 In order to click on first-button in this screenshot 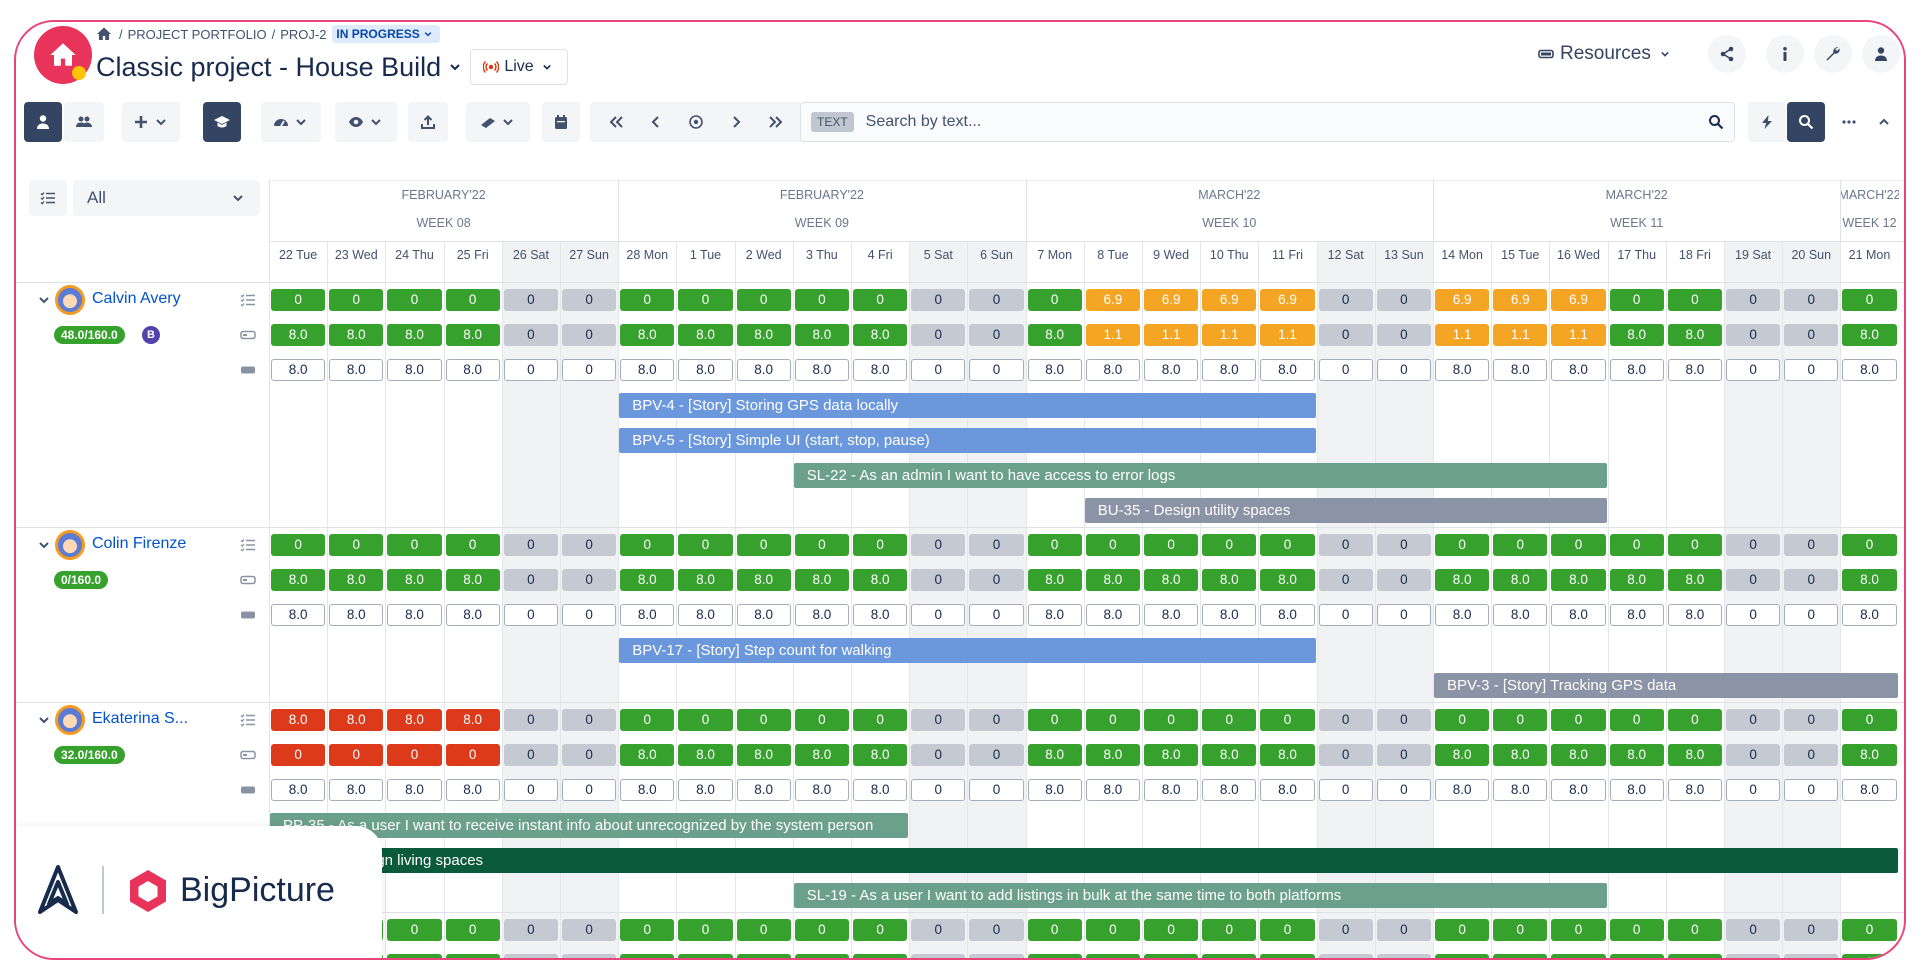, I will do `click(616, 122)`.